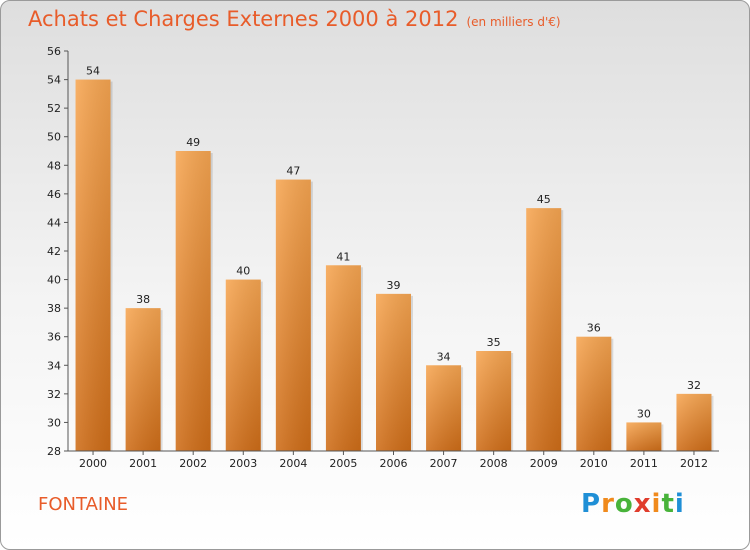 The height and width of the screenshot is (550, 750). Describe the element at coordinates (54, 280) in the screenshot. I see `y-tick-label: 40` at that location.